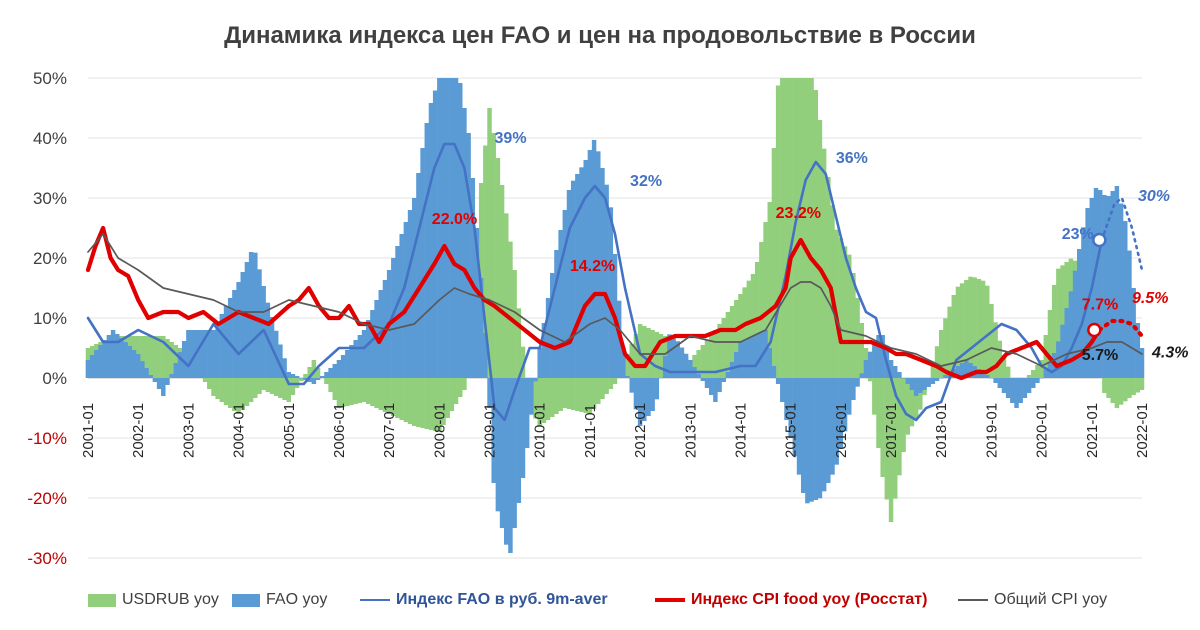 Image resolution: width=1200 pixels, height=630 pixels. I want to click on legend-label: Индекс CPI food yoy (Росстат), so click(809, 599).